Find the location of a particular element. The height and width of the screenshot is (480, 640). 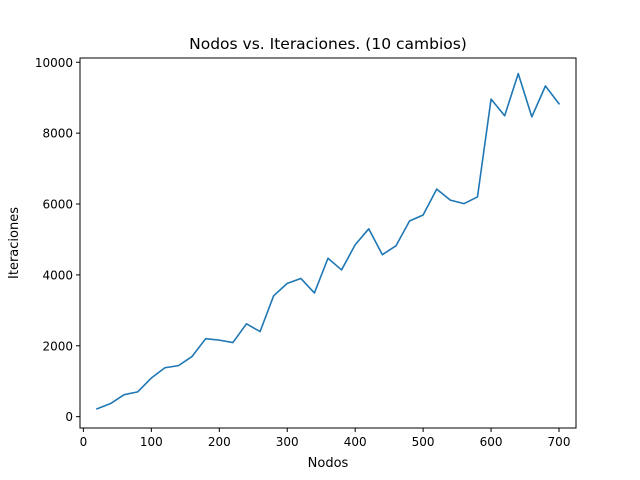

y-axis: 0 2000 4000 6000 8000 10000 is located at coordinates (57, 240).